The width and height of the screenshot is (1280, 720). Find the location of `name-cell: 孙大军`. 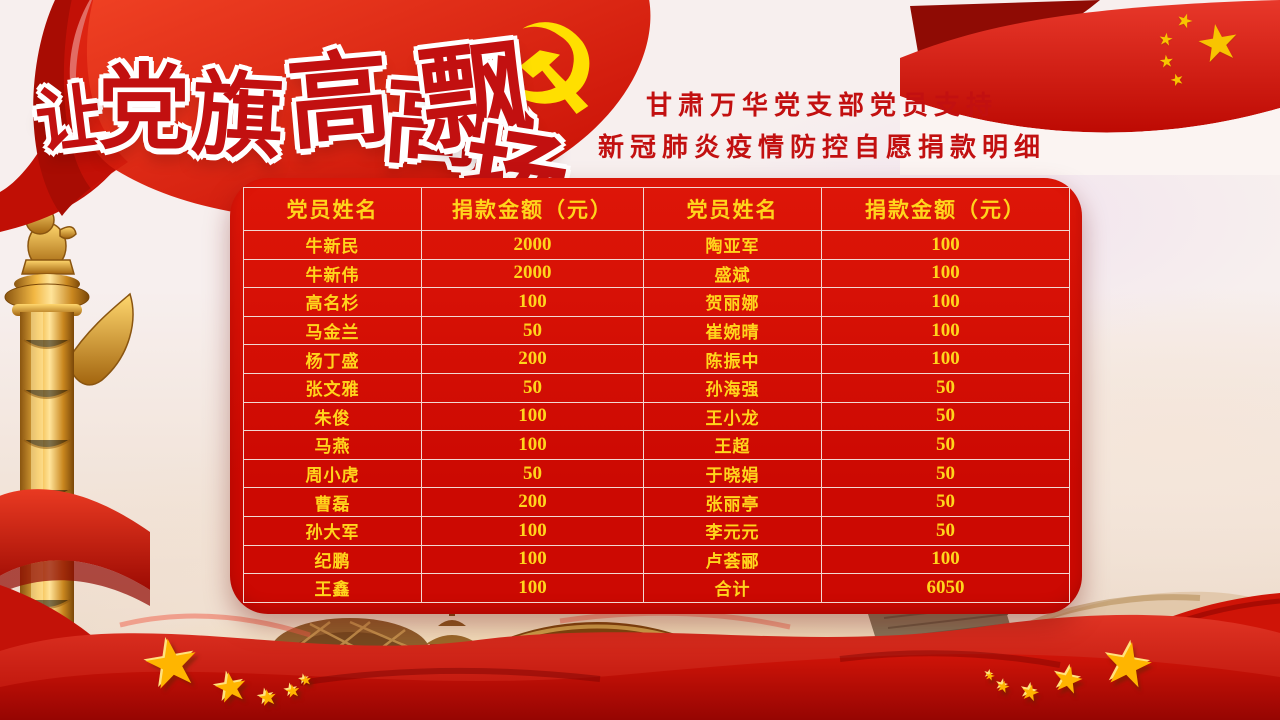

name-cell: 孙大军 is located at coordinates (332, 530).